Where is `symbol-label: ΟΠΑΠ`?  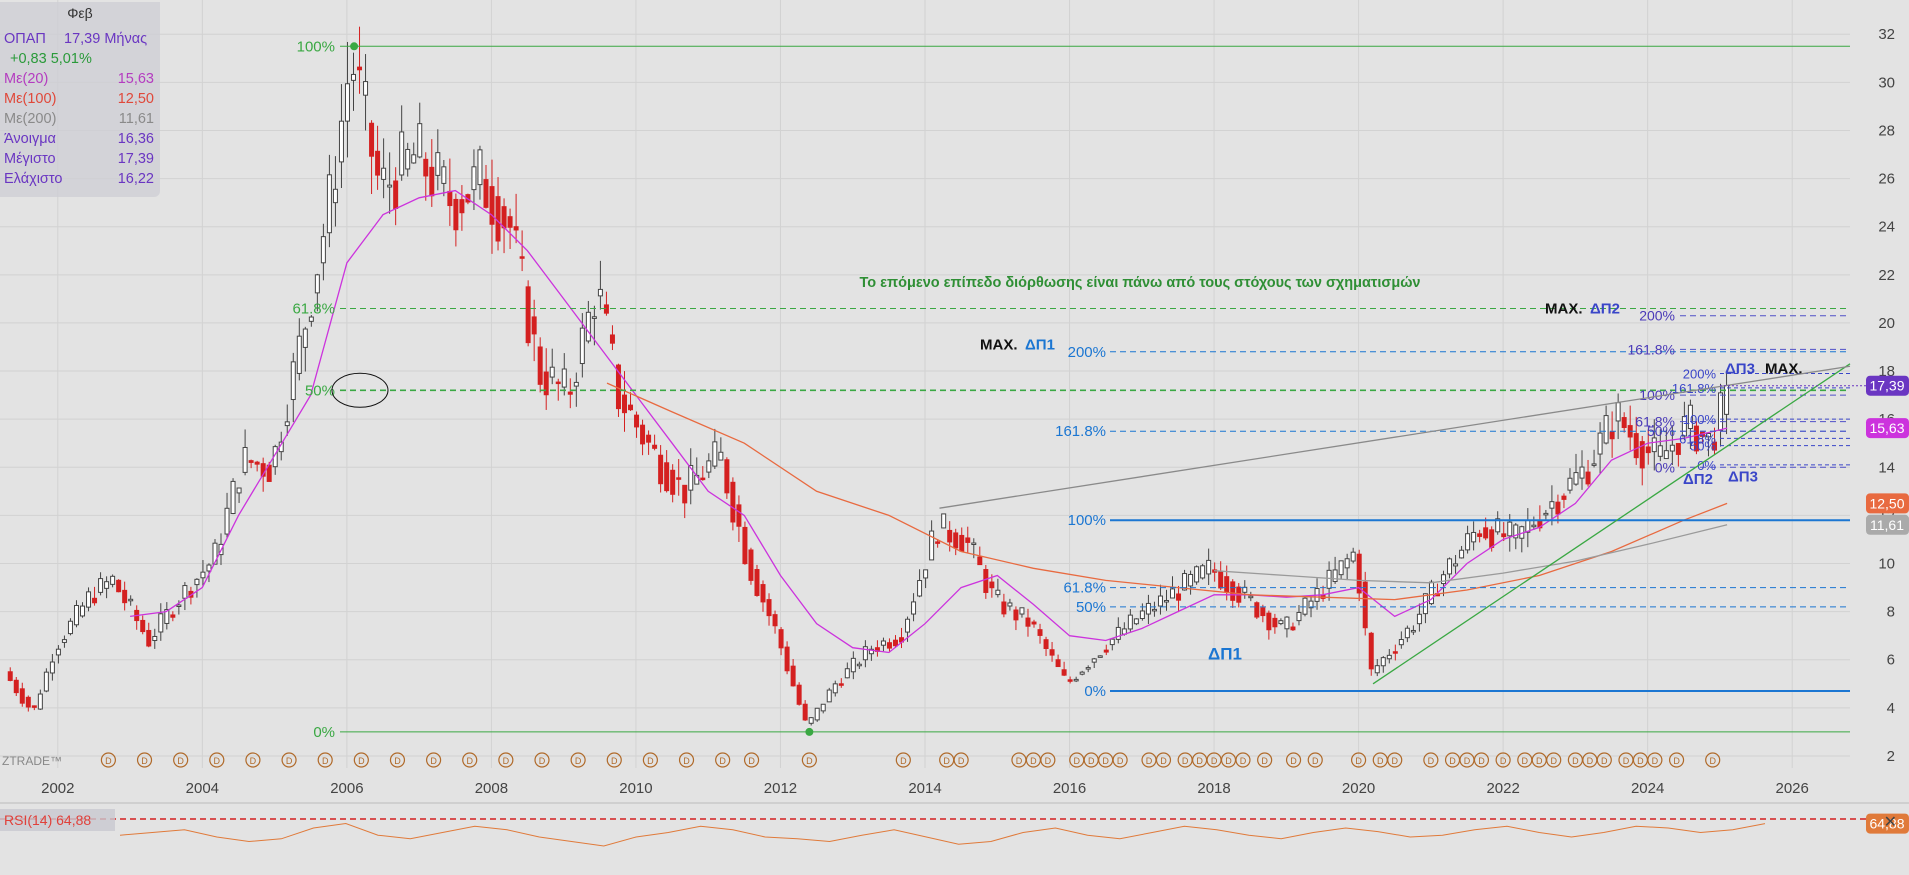 symbol-label: ΟΠΑΠ is located at coordinates (25, 39).